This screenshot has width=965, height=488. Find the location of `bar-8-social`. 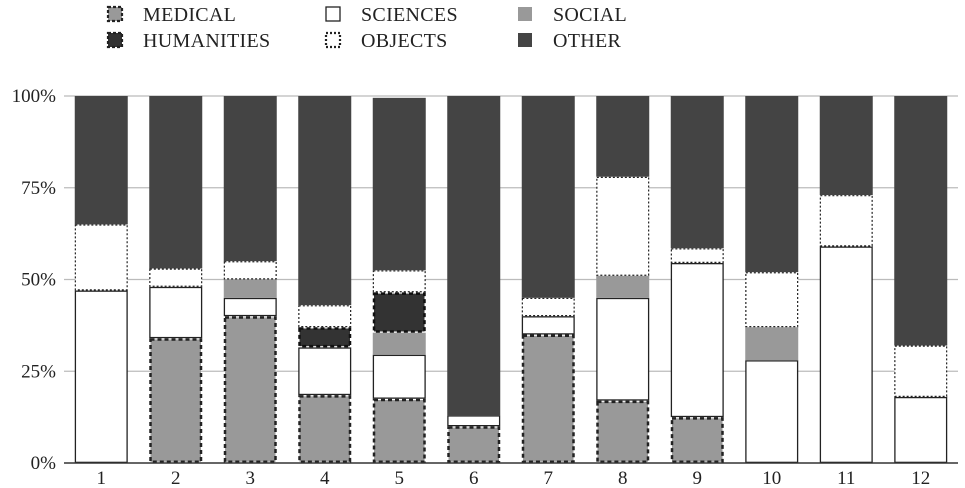

bar-8-social is located at coordinates (623, 286).